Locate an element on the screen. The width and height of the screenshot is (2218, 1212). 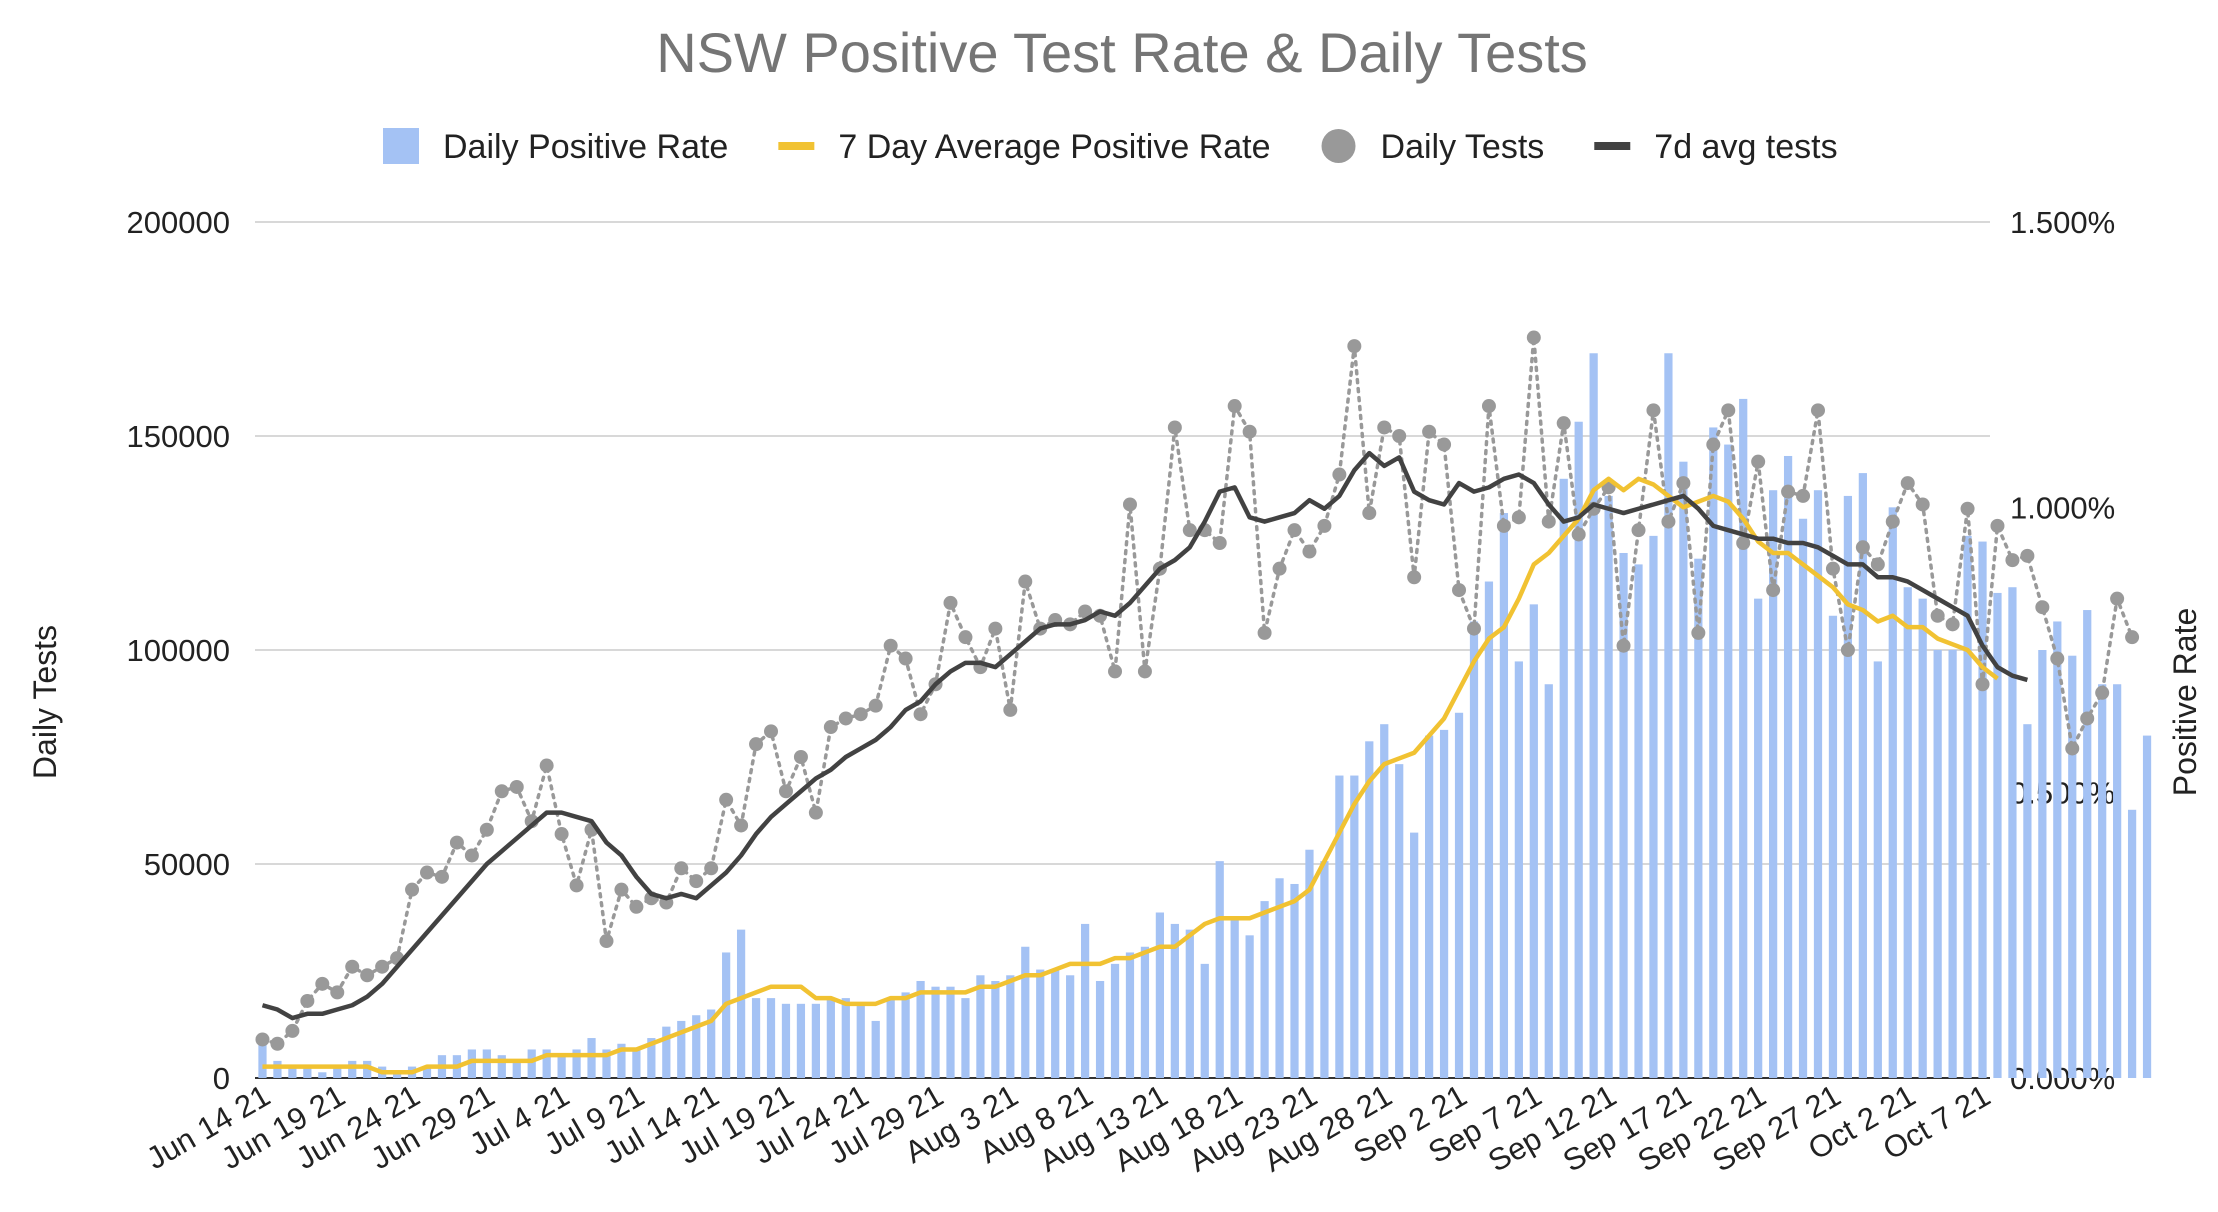
left-axis-ticks: 0 50000 100000 150000 200000 is located at coordinates (178, 650).